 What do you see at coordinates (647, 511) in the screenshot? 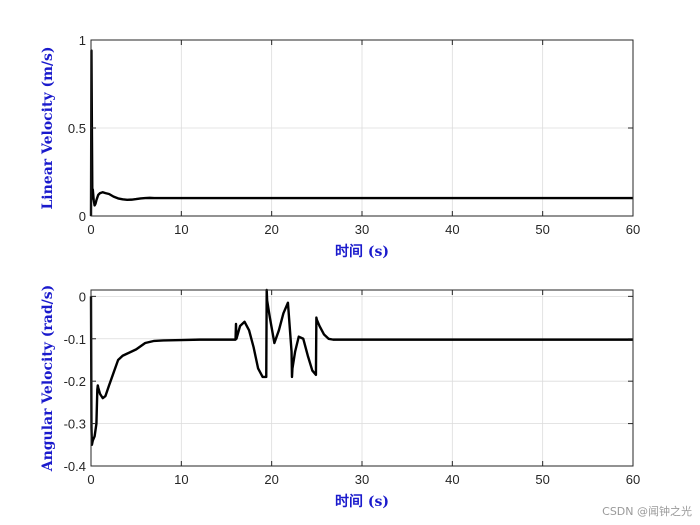
I see `watermark: CSDN @闻钟之光` at bounding box center [647, 511].